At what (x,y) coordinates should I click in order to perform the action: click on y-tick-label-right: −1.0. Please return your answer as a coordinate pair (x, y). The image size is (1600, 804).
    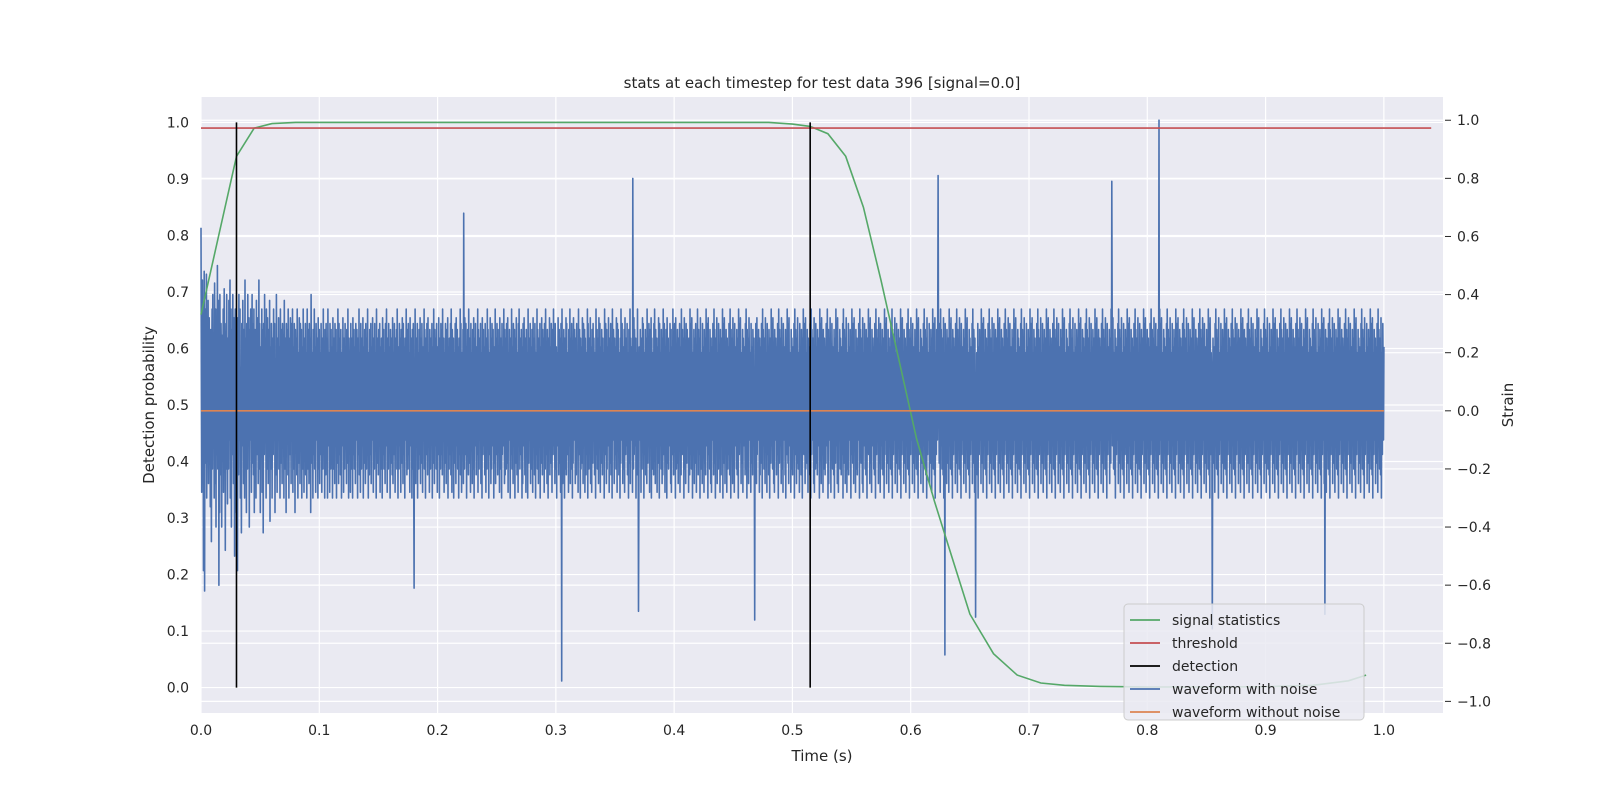
    Looking at the image, I should click on (1474, 702).